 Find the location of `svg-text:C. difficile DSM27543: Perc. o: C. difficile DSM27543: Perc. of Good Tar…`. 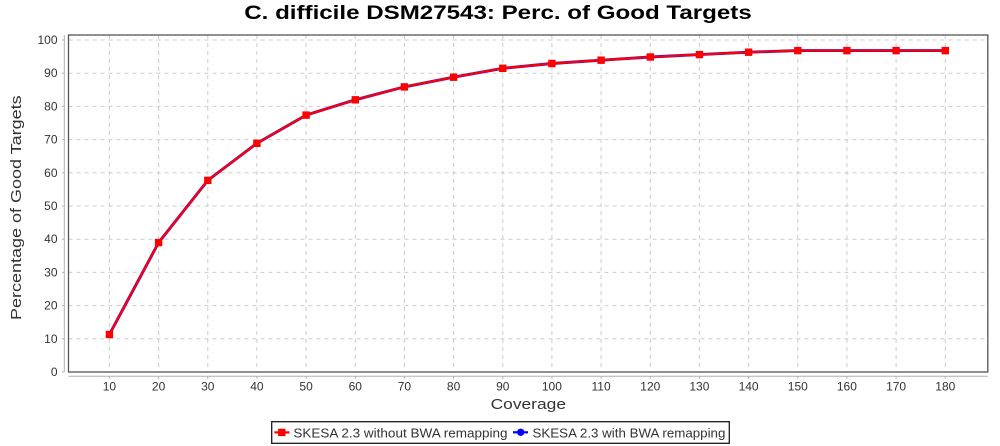

svg-text:C. difficile DSM27543: Perc. o: C. difficile DSM27543: Perc. of Good Tar… is located at coordinates (498, 13).